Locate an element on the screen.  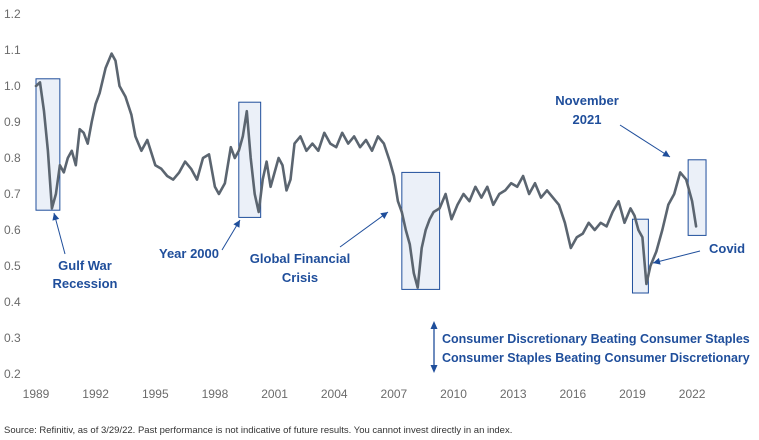
annotation-line: Crisis is located at coordinates (300, 277).